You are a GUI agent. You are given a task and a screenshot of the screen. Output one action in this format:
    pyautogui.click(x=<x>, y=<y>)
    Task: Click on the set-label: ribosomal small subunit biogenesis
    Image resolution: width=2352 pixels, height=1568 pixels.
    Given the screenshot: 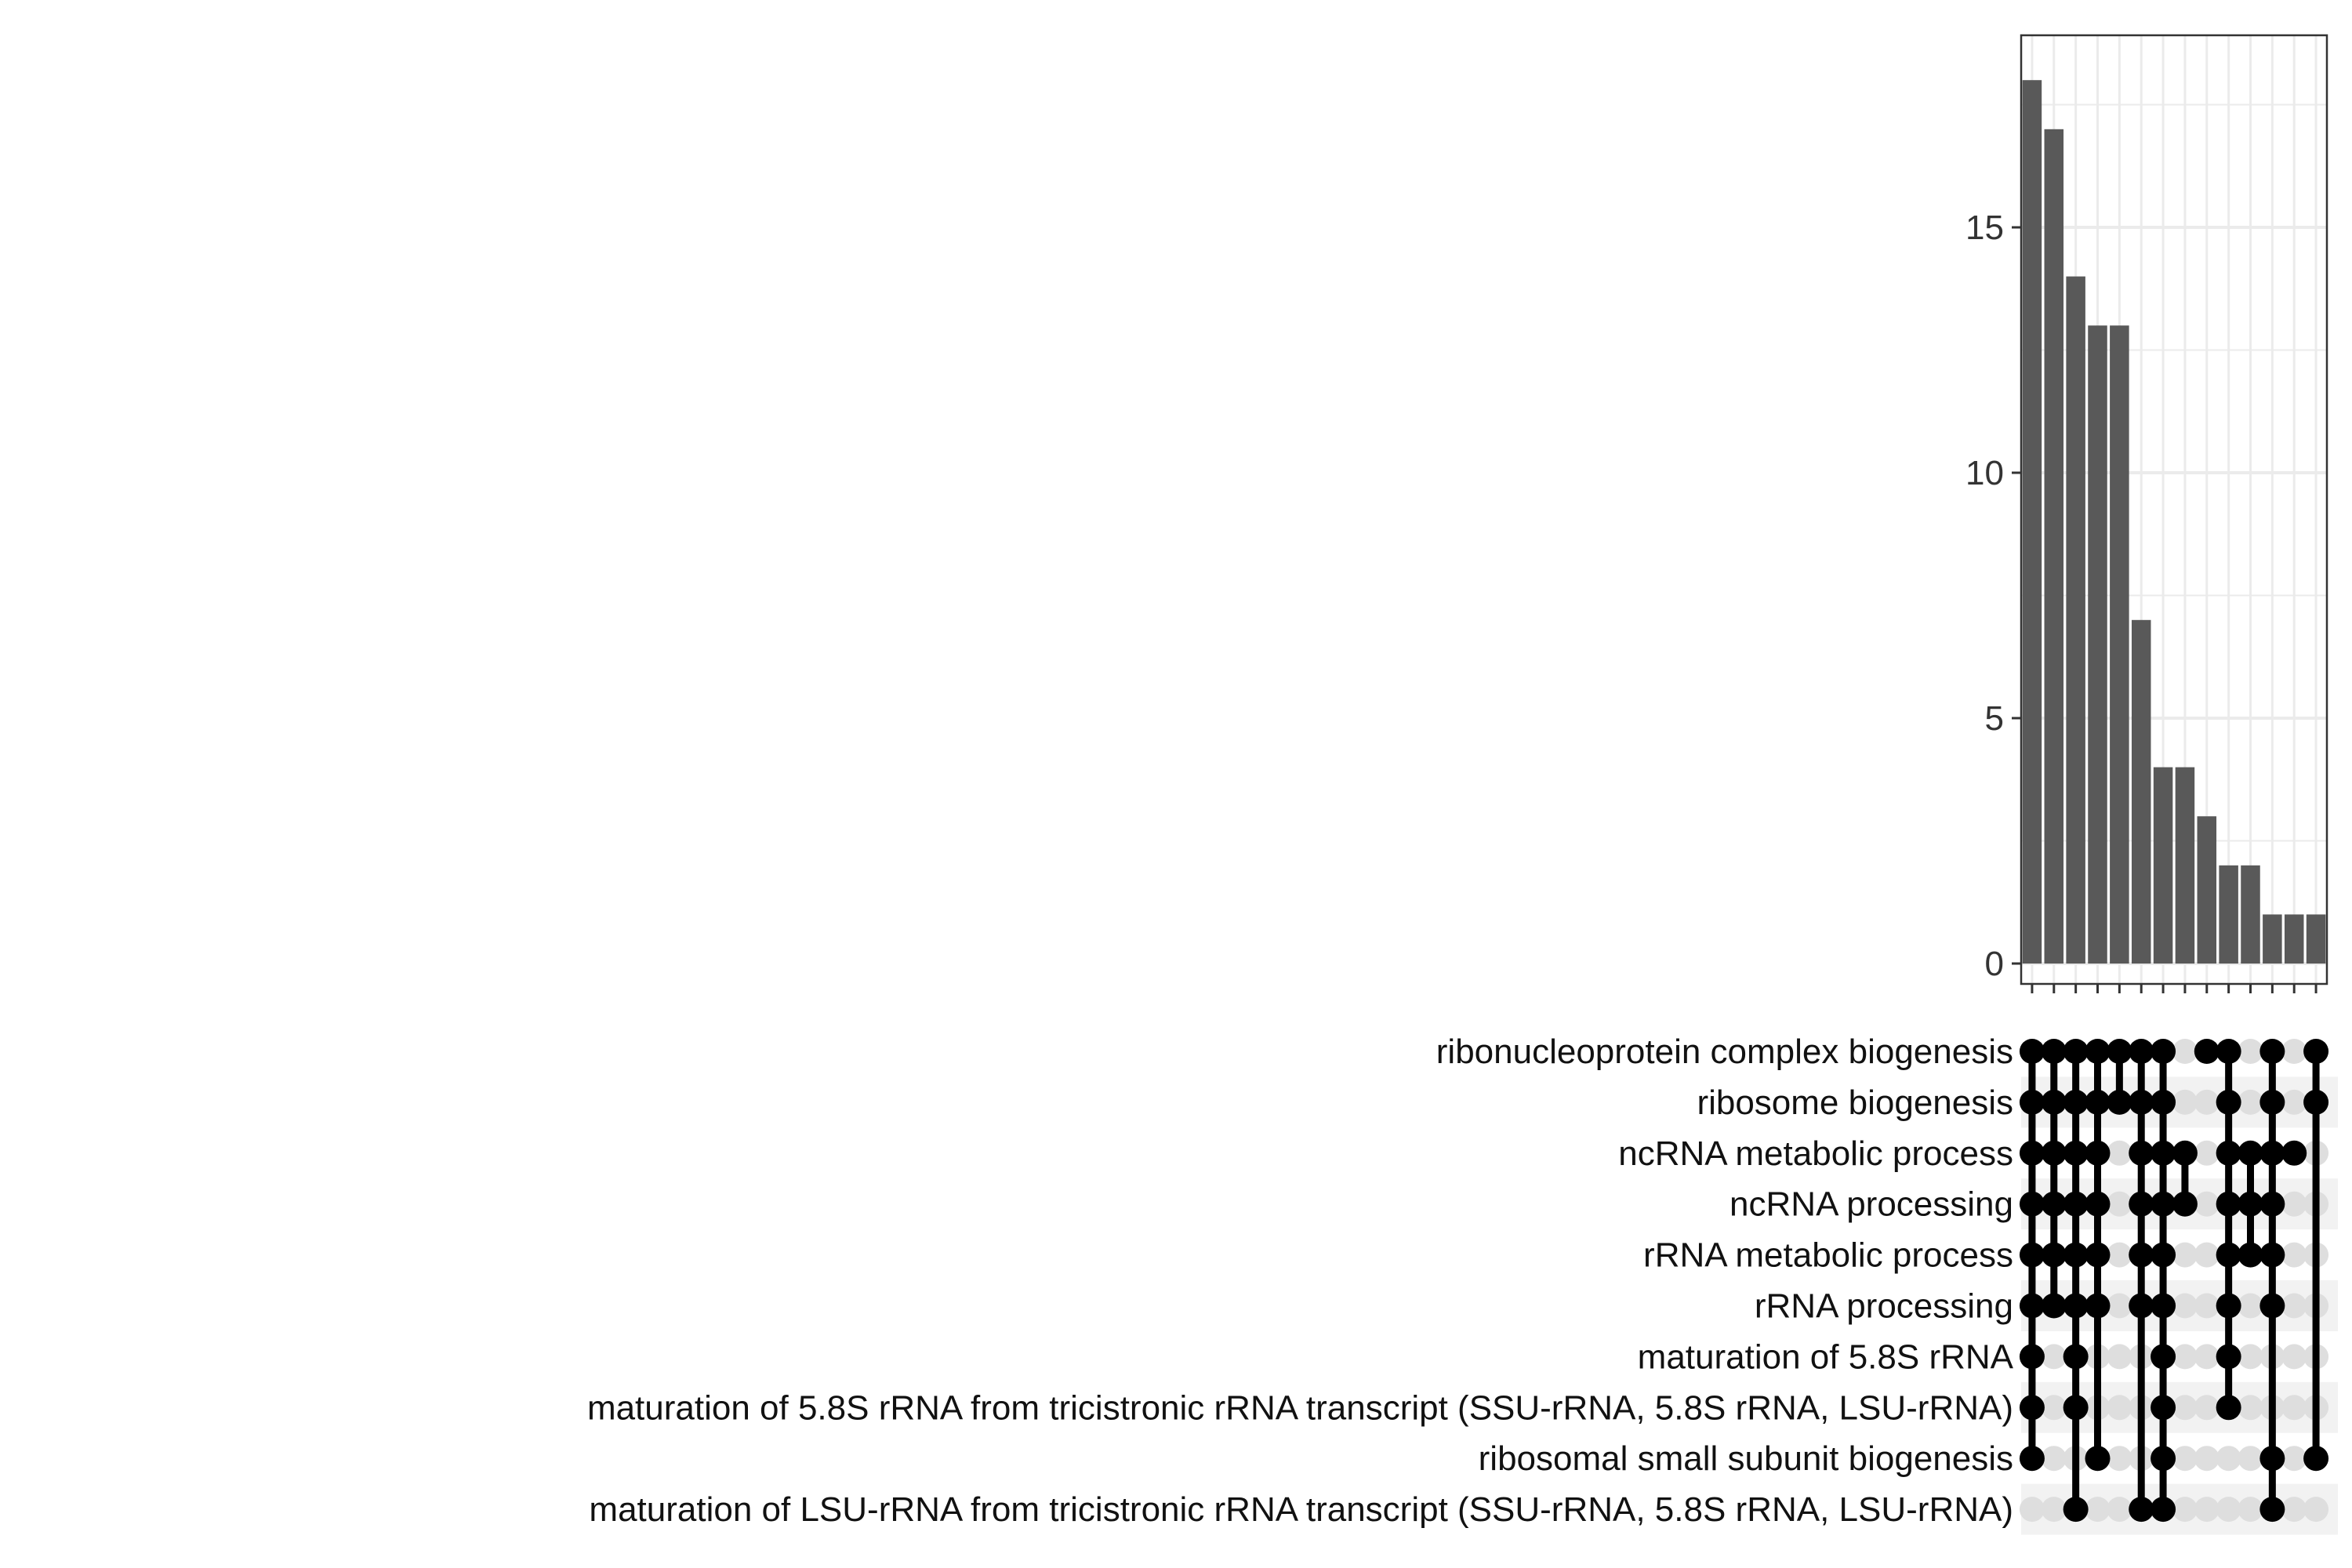 What is the action you would take?
    pyautogui.click(x=1746, y=1458)
    